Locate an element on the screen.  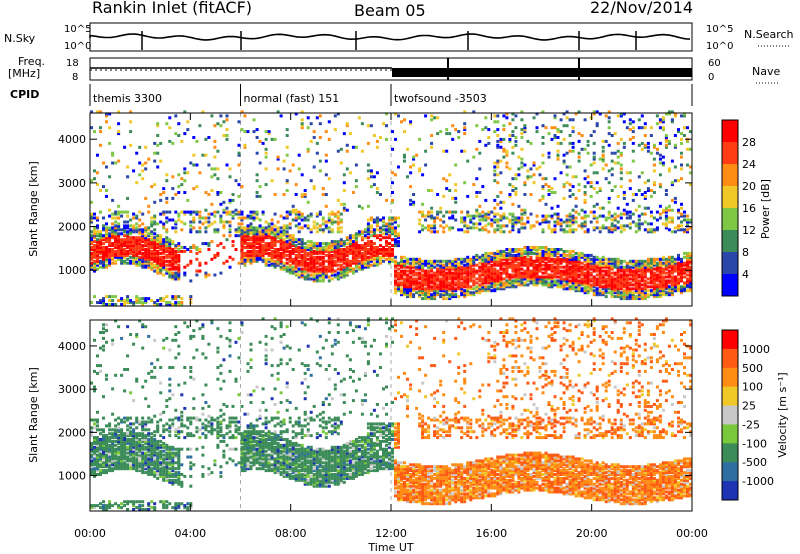
colorbar-tick-label: 12 is located at coordinates (749, 230).